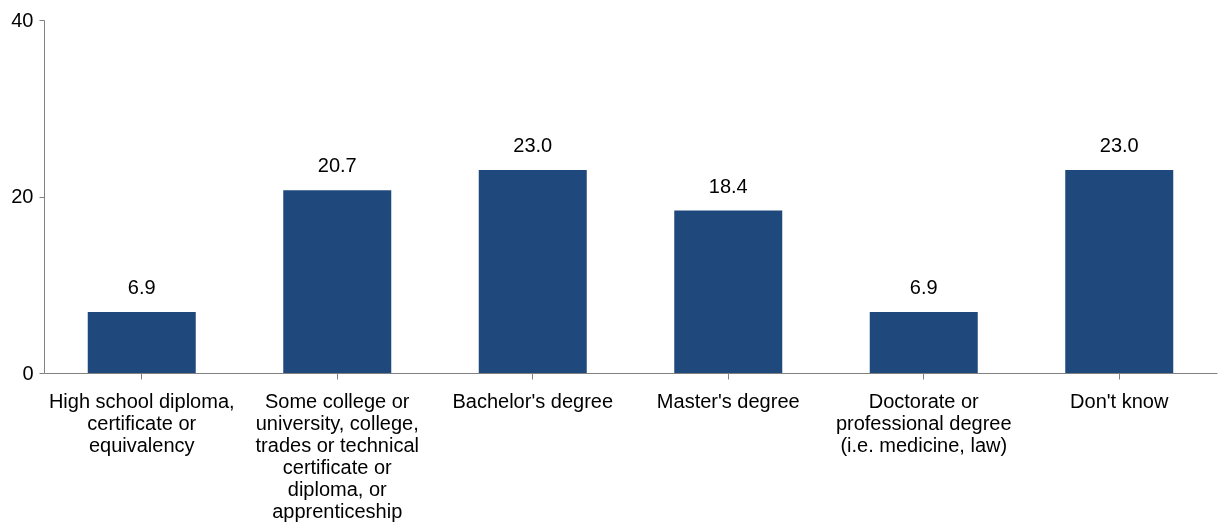 The image size is (1227, 529). What do you see at coordinates (1119, 400) in the screenshot?
I see `x-tick-label: Don't know` at bounding box center [1119, 400].